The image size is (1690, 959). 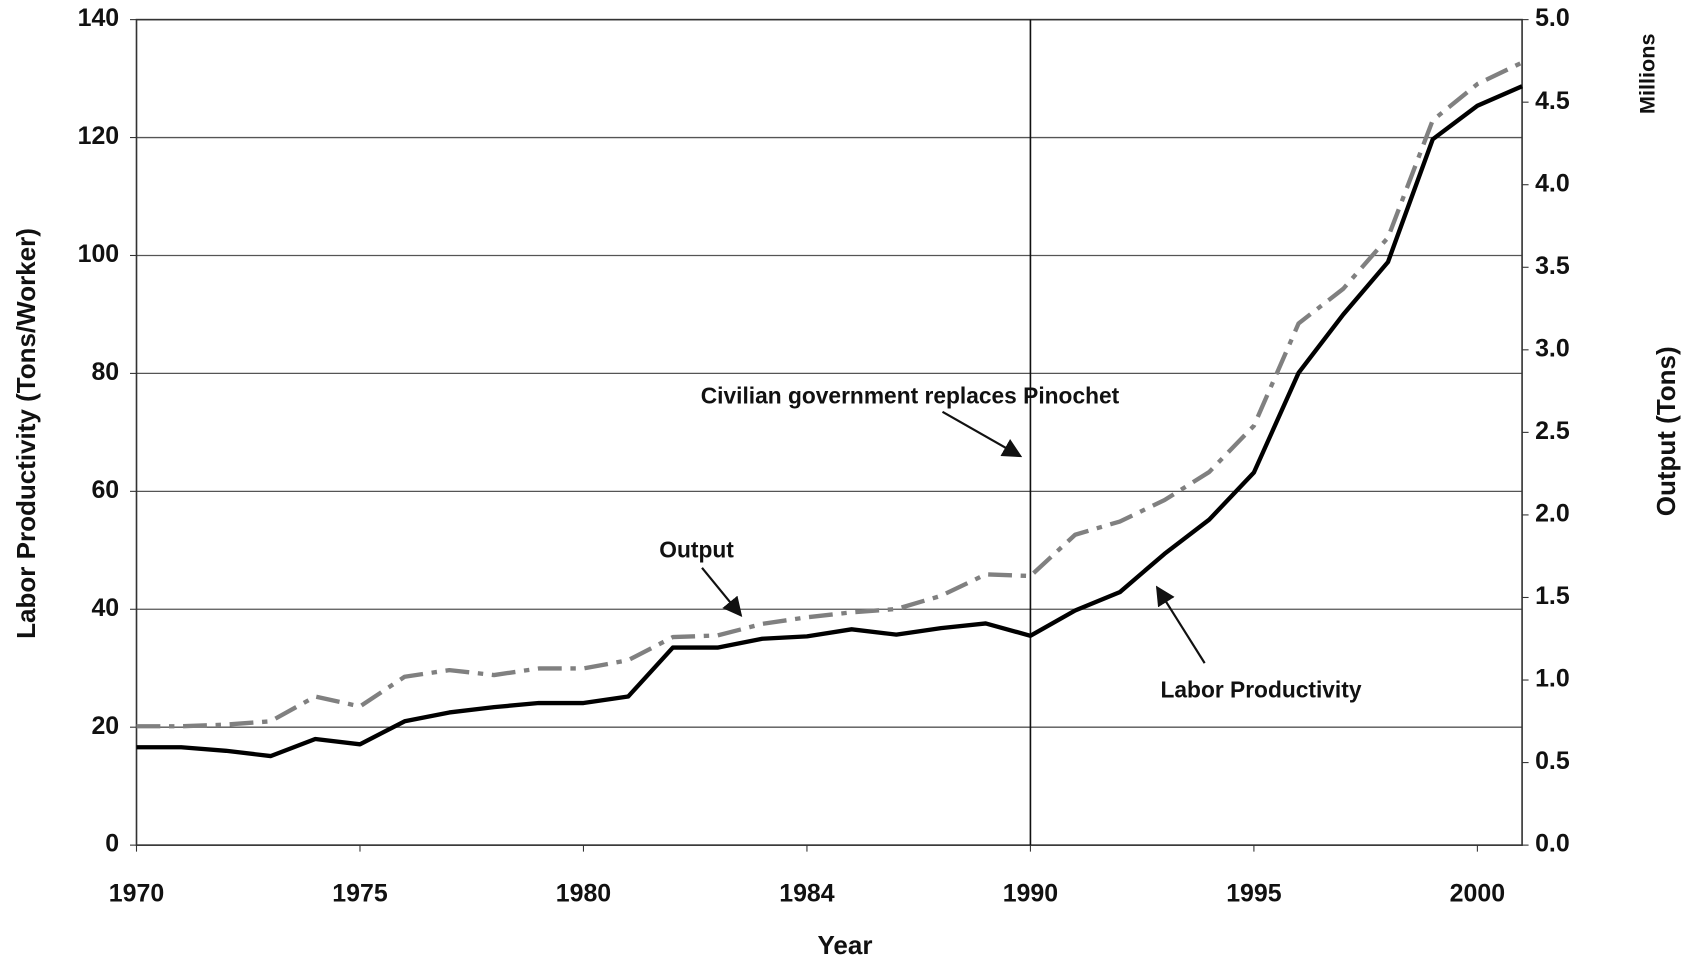 What do you see at coordinates (1477, 894) in the screenshot?
I see `x-tick-label: 2000` at bounding box center [1477, 894].